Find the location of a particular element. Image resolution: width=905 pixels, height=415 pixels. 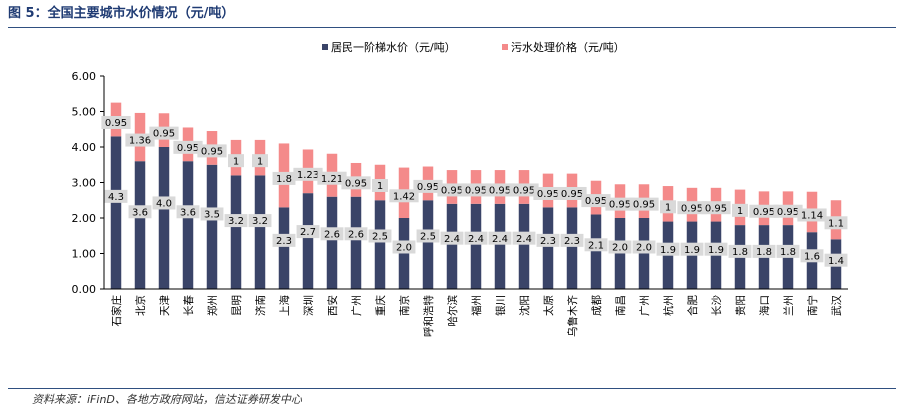

x-tick-label: 广州 is located at coordinates (645, 305).